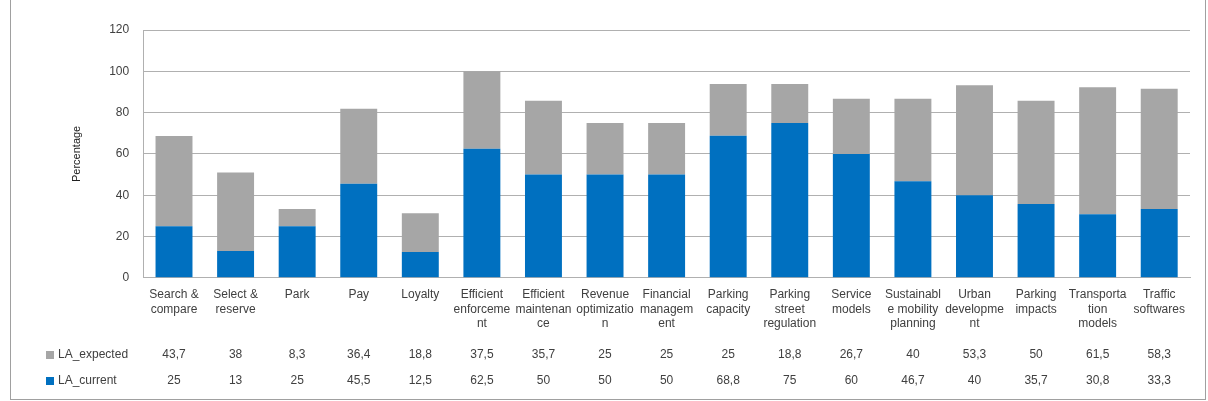 The width and height of the screenshot is (1208, 401). What do you see at coordinates (235, 301) in the screenshot?
I see `x-tick-label: Select & reserve` at bounding box center [235, 301].